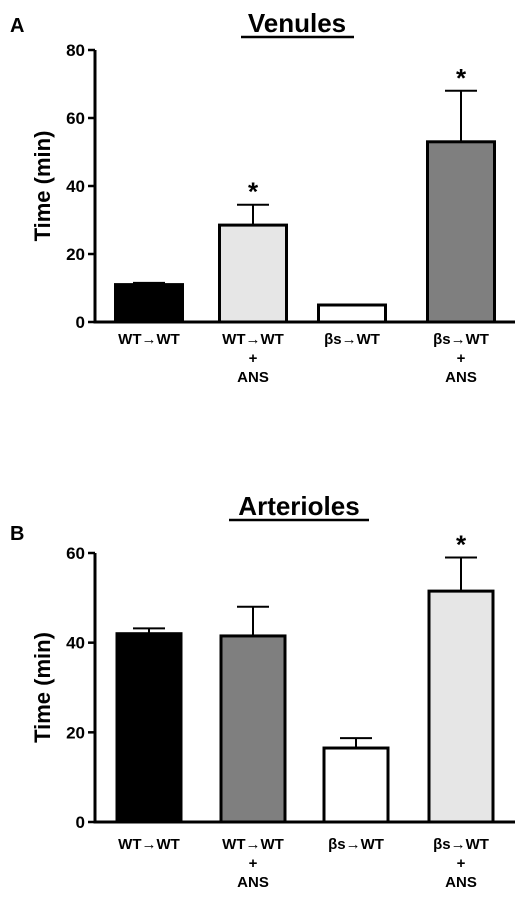 The width and height of the screenshot is (520, 905). What do you see at coordinates (298, 506) in the screenshot?
I see `chart-title: Arterioles` at bounding box center [298, 506].